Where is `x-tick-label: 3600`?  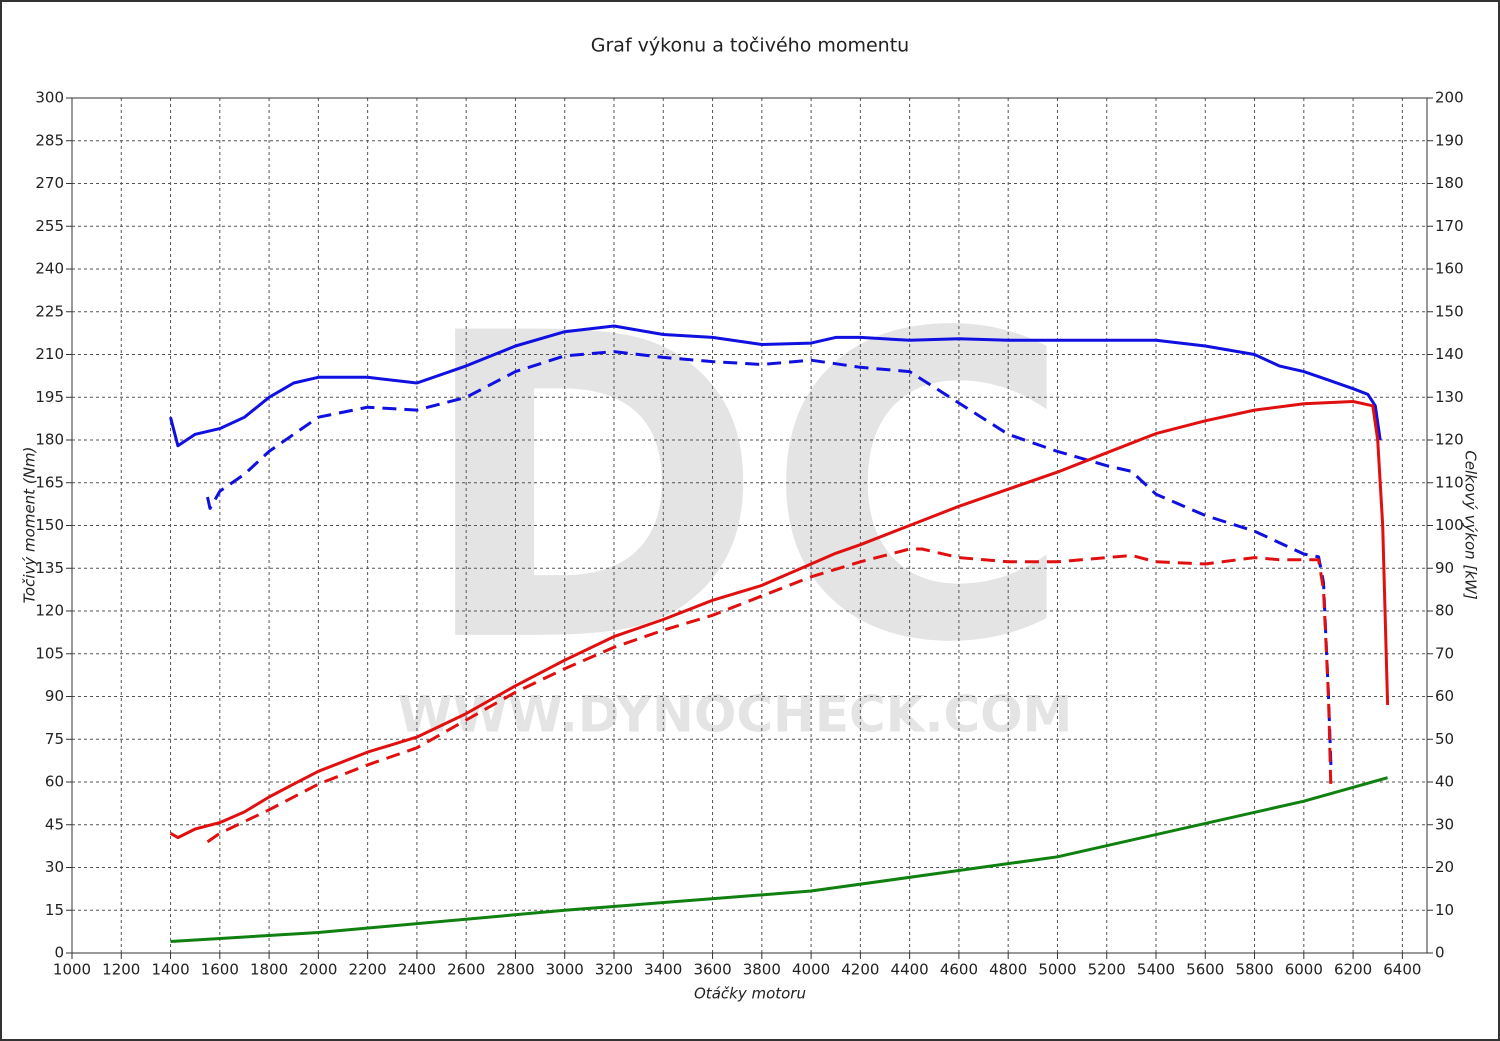 x-tick-label: 3600 is located at coordinates (712, 970).